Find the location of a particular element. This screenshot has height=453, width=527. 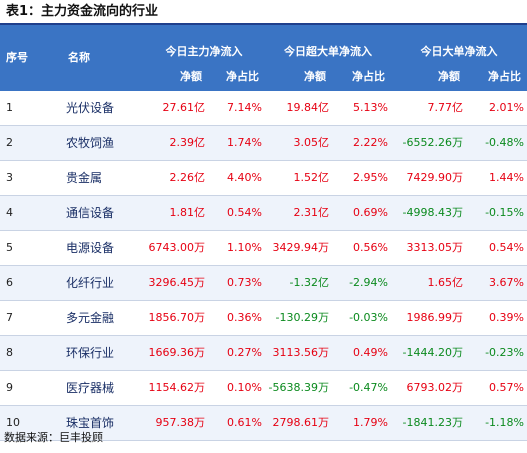

net-ratio: 2.95% is located at coordinates (361, 178).